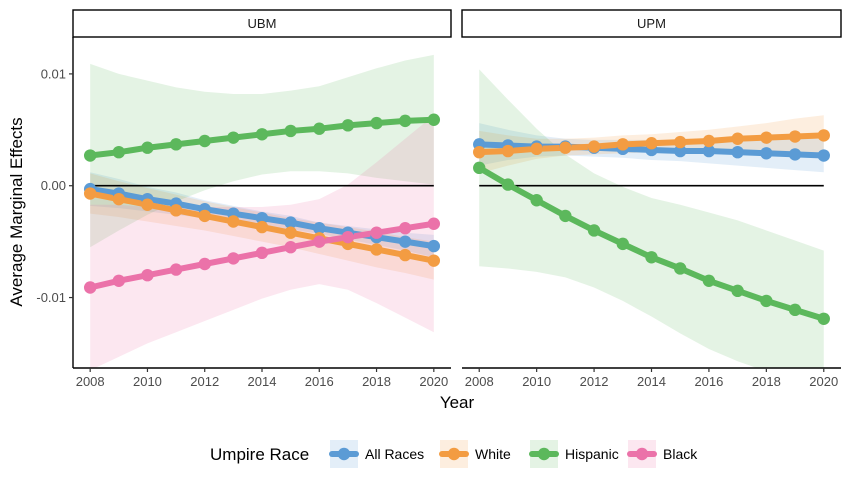 The height and width of the screenshot is (486, 850). I want to click on ubm-point-hispanic-2019, so click(405, 121).